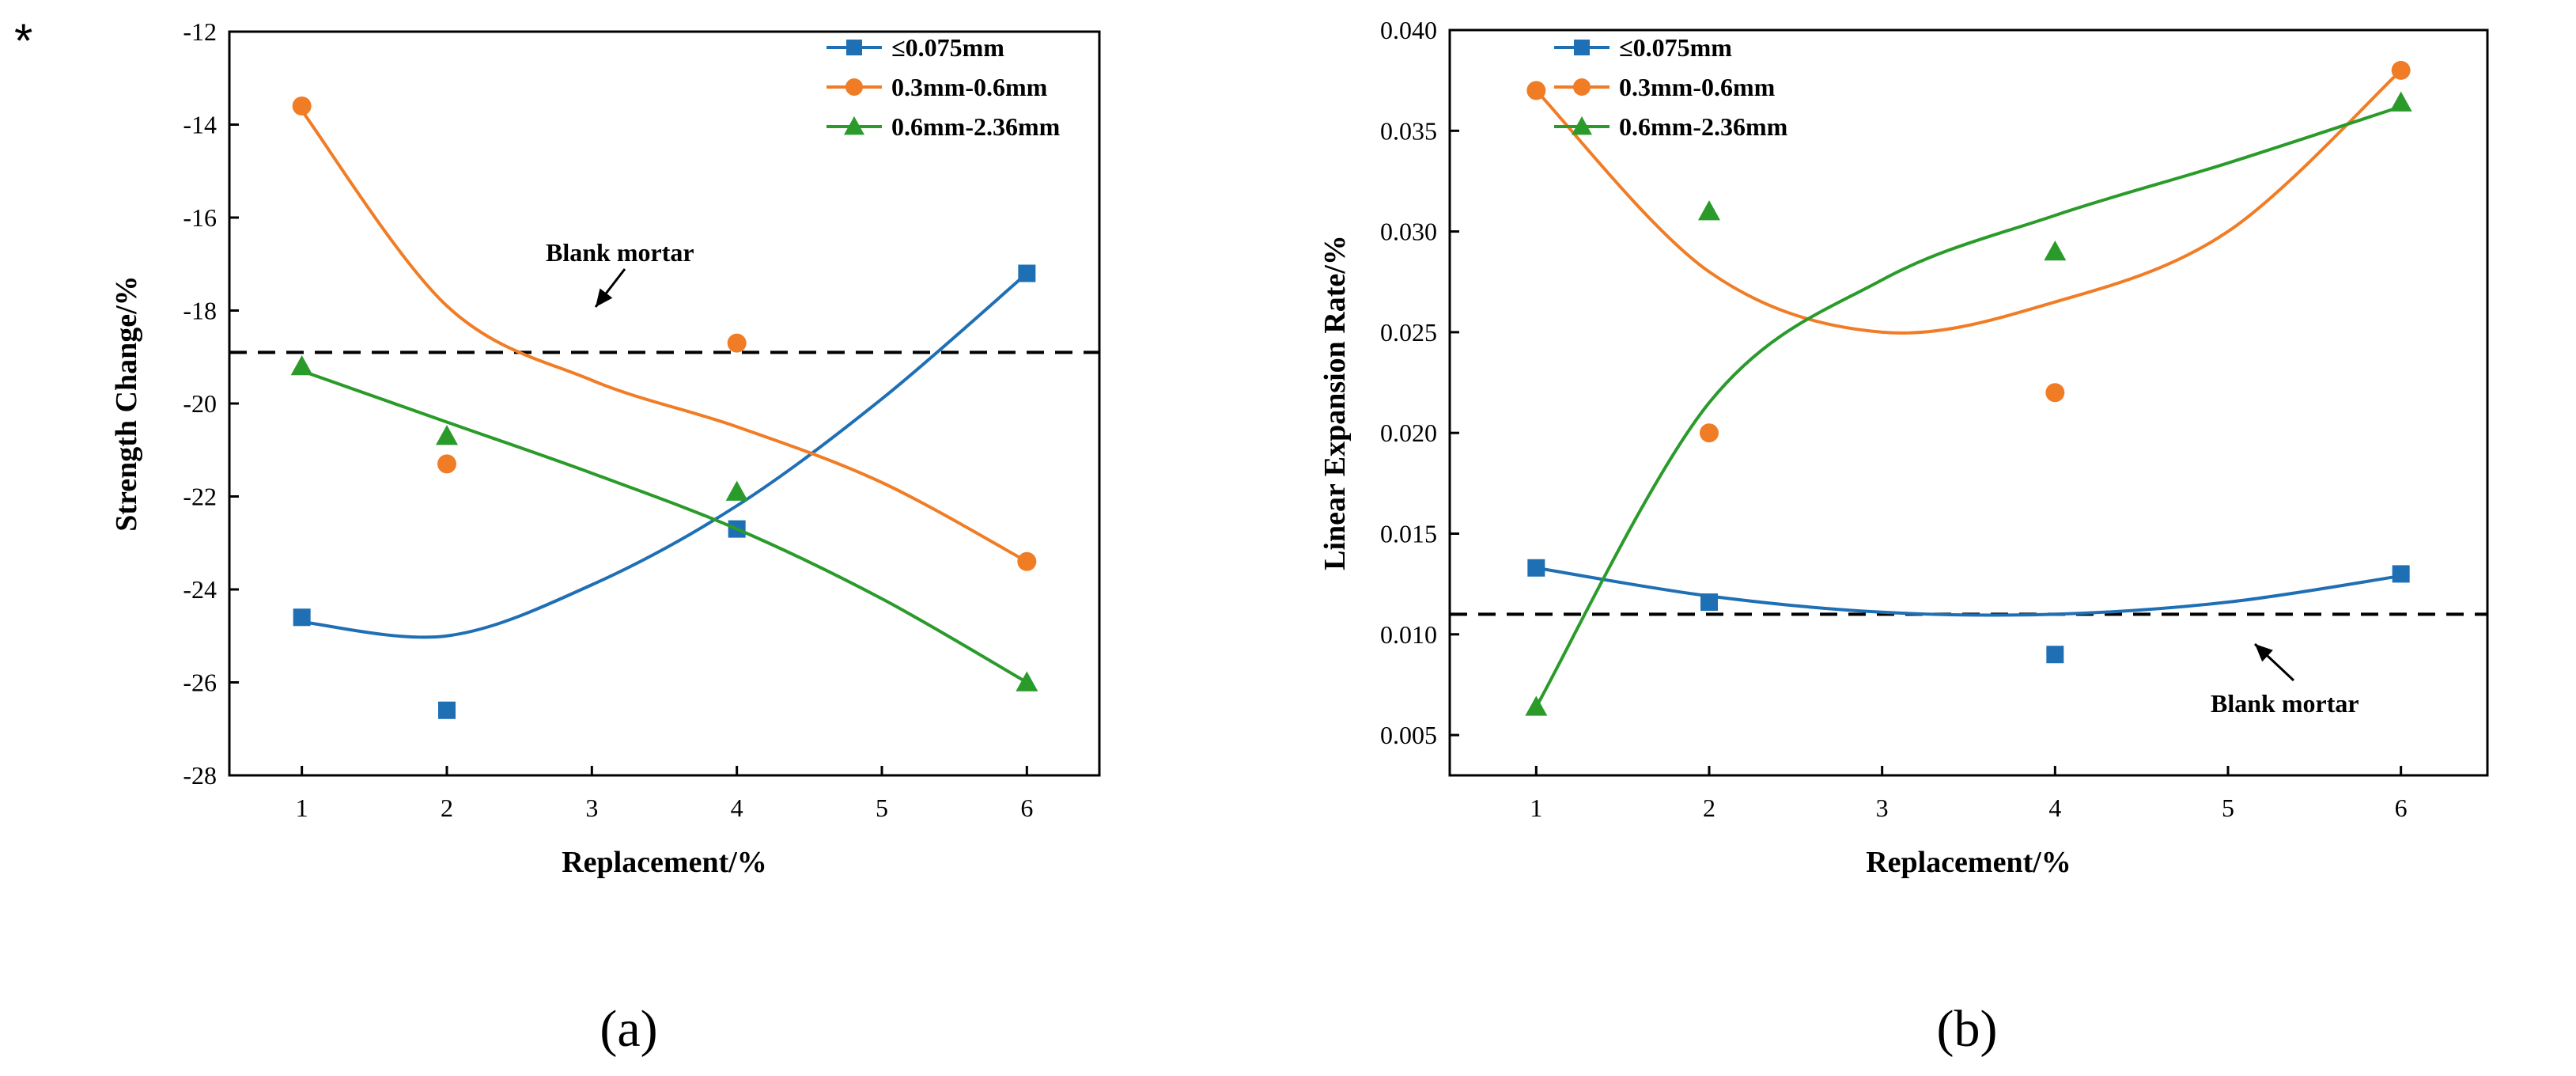 This screenshot has height=1076, width=2576. What do you see at coordinates (1409, 130) in the screenshot?
I see `y-tick-label: 0.035` at bounding box center [1409, 130].